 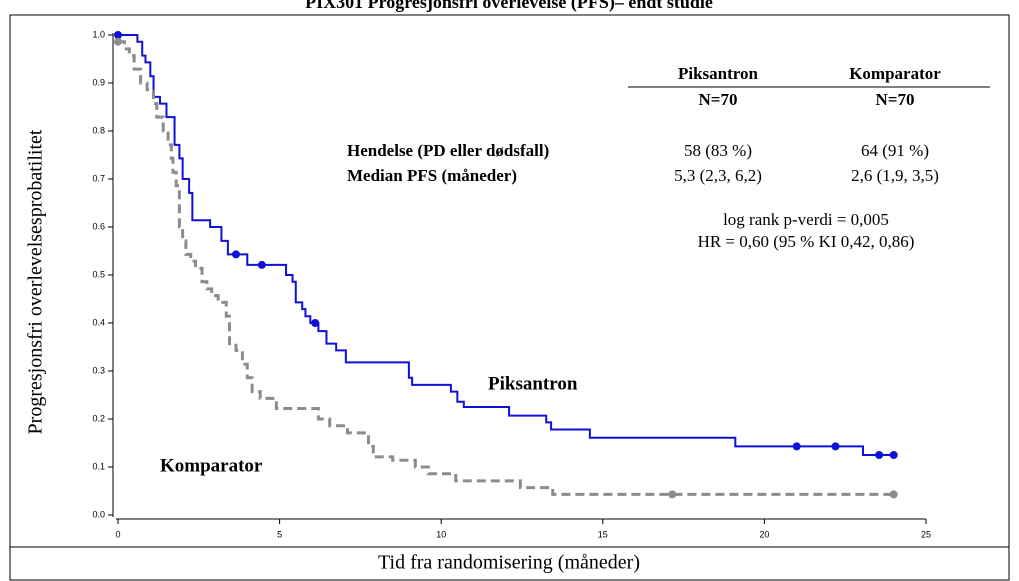 What do you see at coordinates (806, 219) in the screenshot?
I see `stat-text: log rank p-verdi = 0,005` at bounding box center [806, 219].